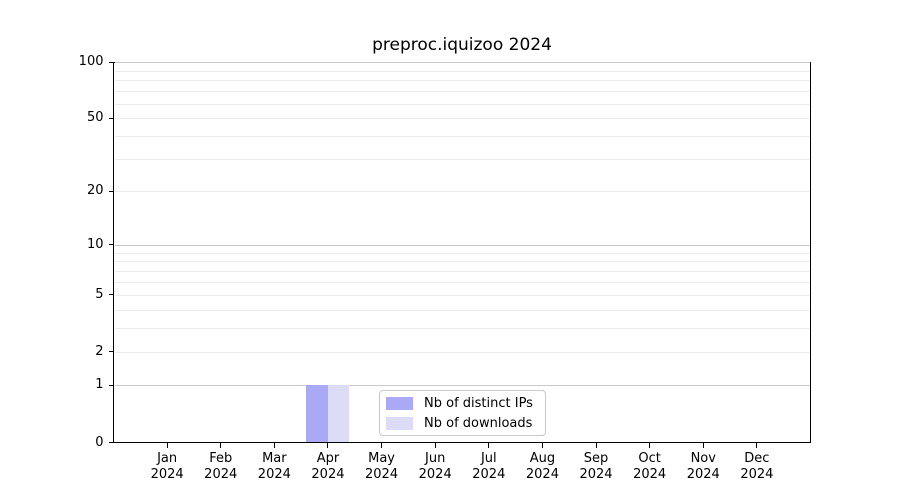 The height and width of the screenshot is (500, 900). I want to click on x-tick-label: Jul 2024, so click(489, 466).